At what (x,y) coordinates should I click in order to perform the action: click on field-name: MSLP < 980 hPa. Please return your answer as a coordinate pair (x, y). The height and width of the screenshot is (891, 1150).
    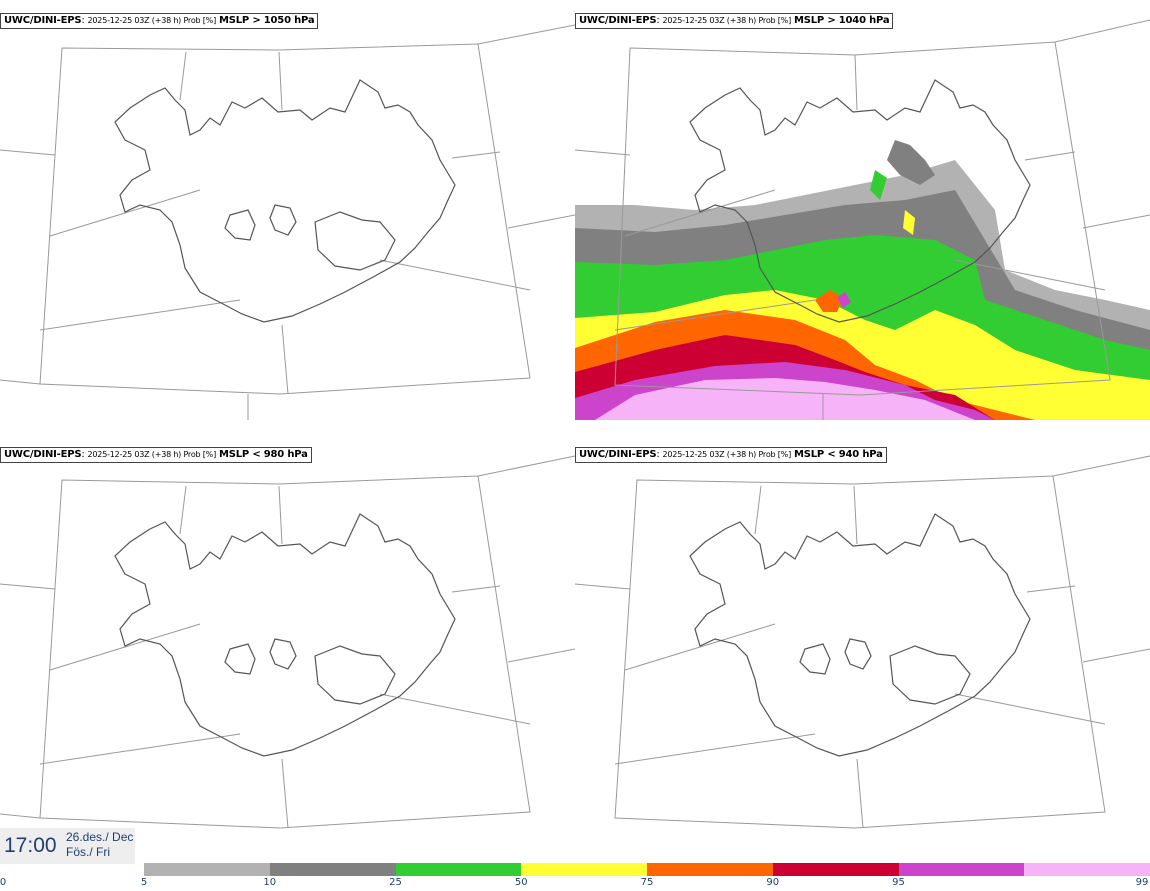
    Looking at the image, I should click on (263, 454).